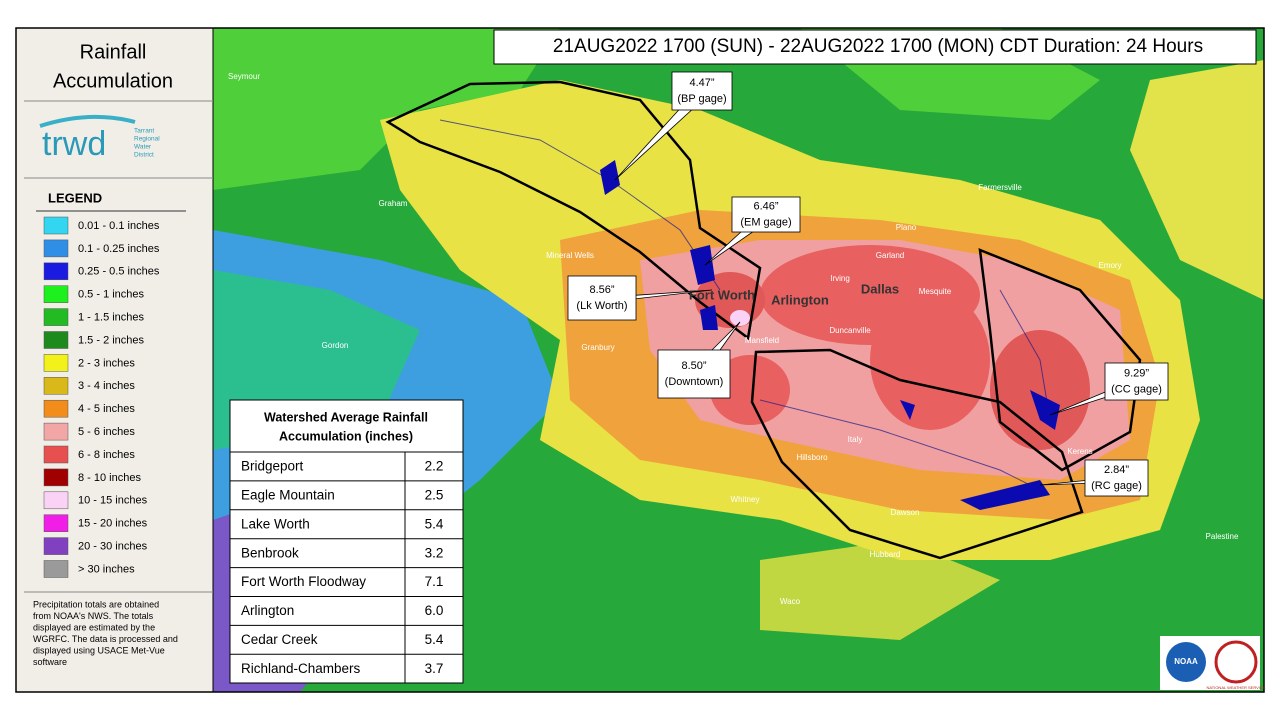 This screenshot has height=725, width=1280. I want to click on noaa-text: NOAA, so click(1186, 661).